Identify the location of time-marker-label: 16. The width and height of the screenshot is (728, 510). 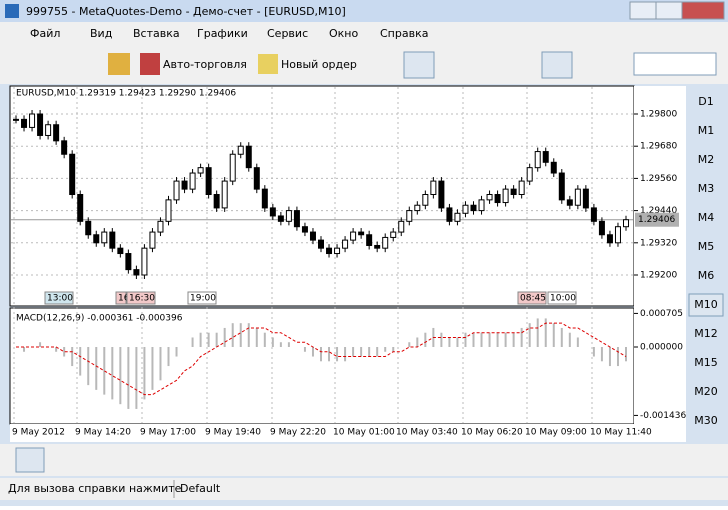
(124, 299).